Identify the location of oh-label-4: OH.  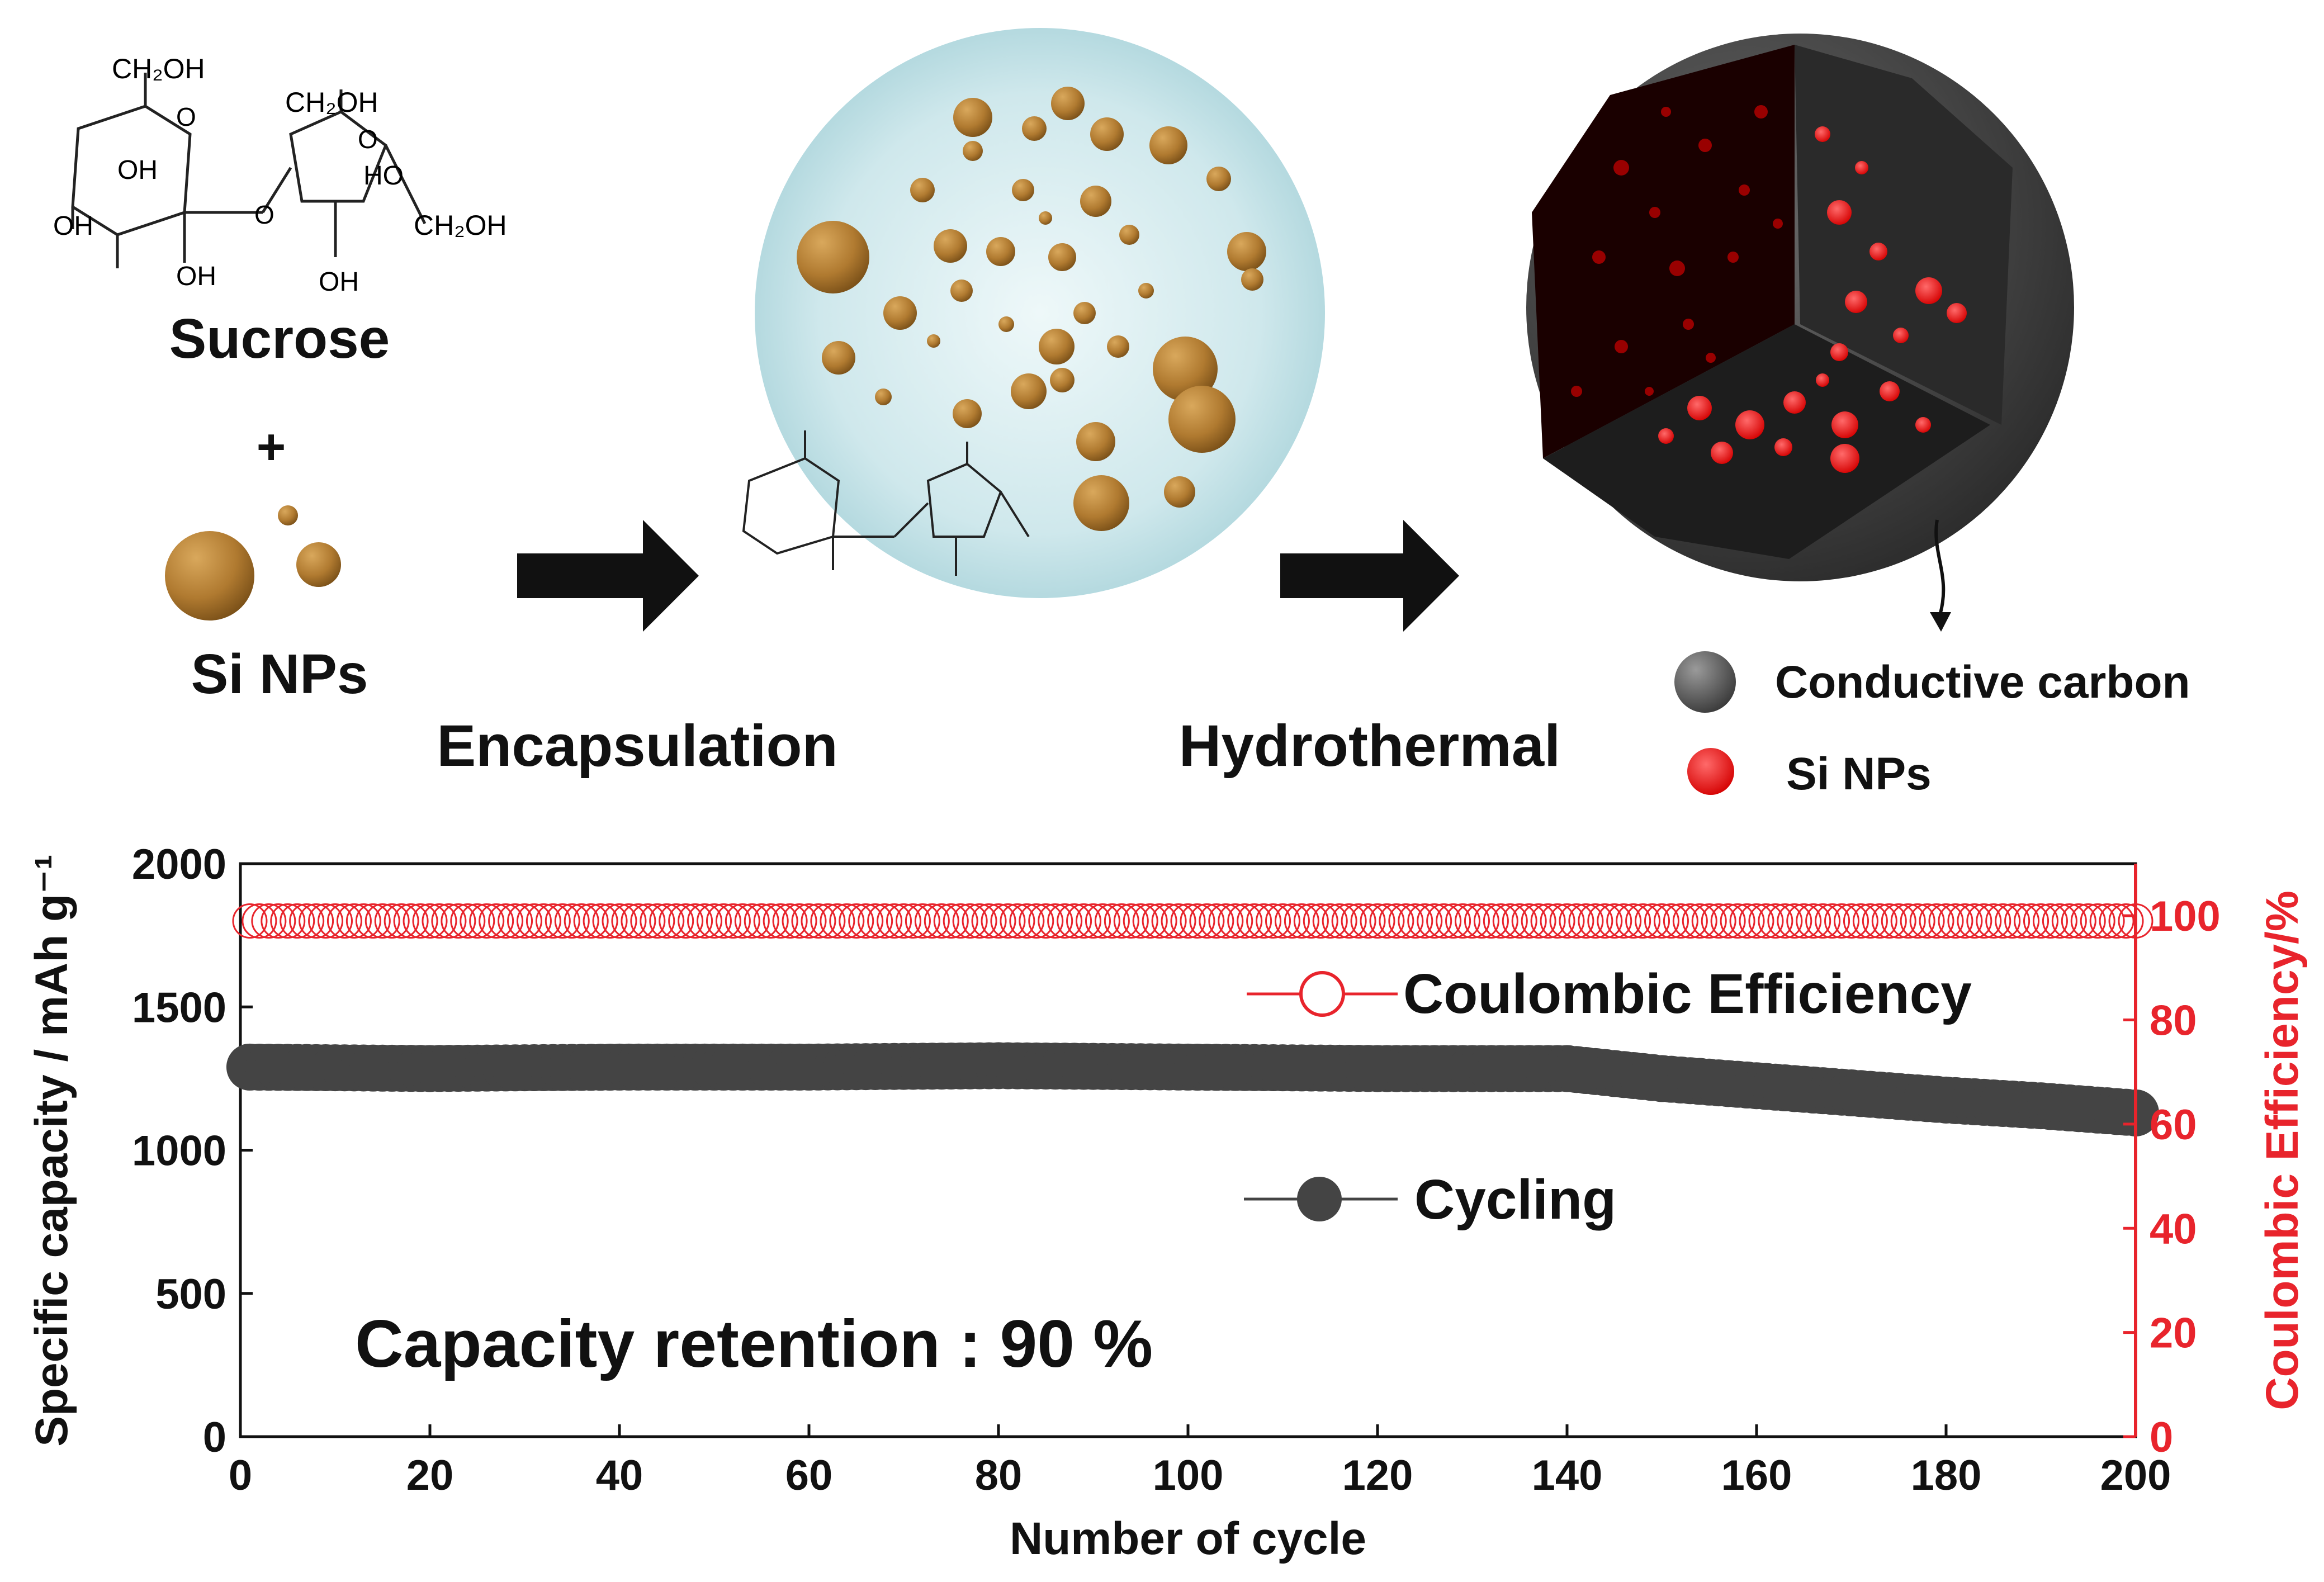
(339, 282).